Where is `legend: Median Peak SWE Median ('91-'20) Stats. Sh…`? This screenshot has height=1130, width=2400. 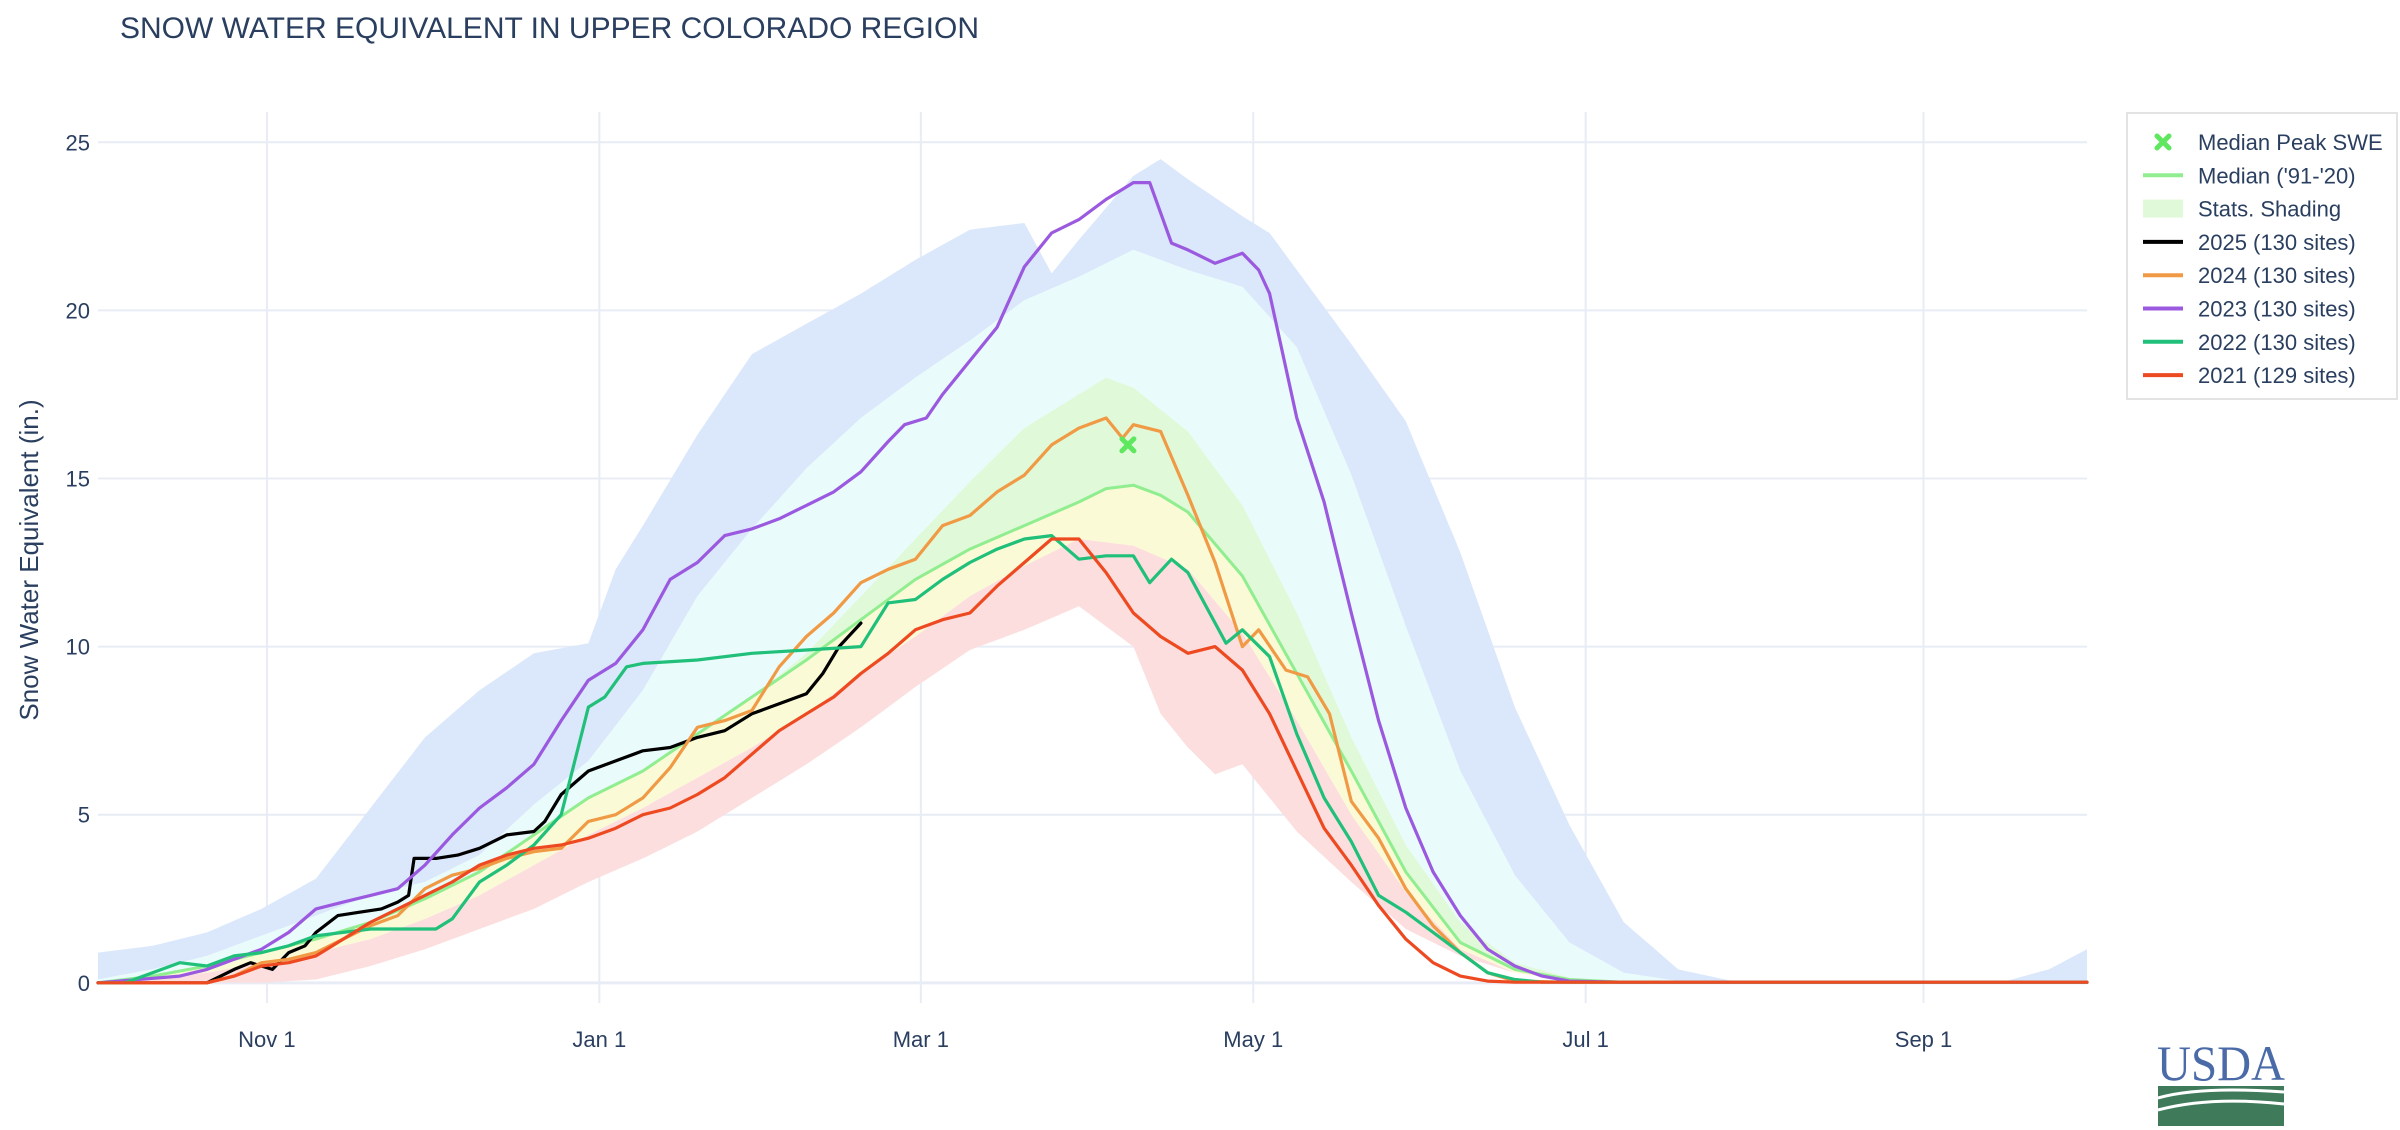 legend: Median Peak SWE Median ('91-'20) Stats. Sh… is located at coordinates (2262, 256).